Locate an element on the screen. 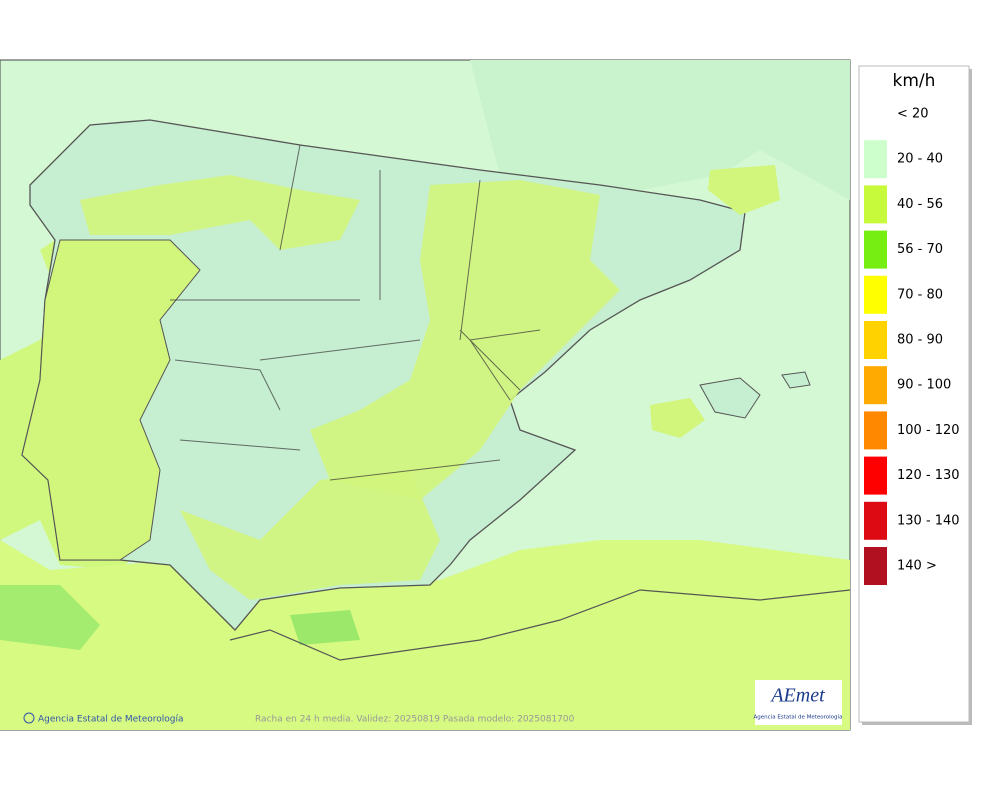  logo-title: AEmet is located at coordinates (797, 696).